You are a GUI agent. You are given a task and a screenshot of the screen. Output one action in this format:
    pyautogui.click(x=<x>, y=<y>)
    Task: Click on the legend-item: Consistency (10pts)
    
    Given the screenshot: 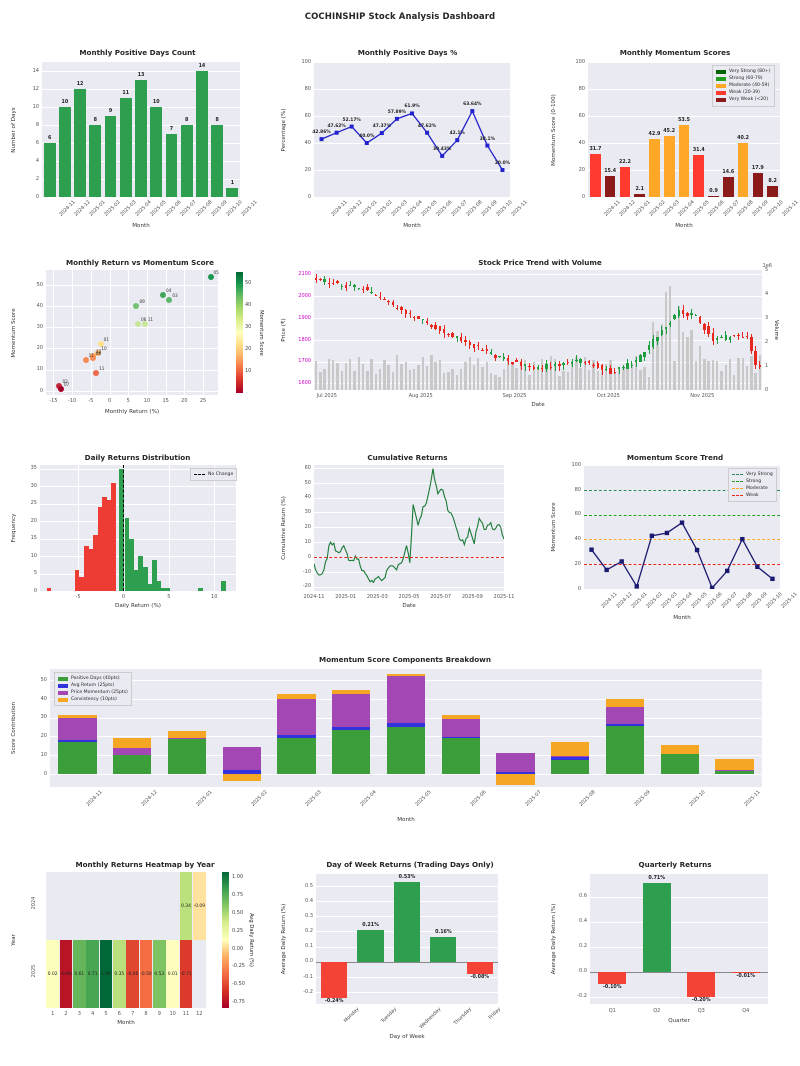 What is the action you would take?
    pyautogui.click(x=93, y=699)
    